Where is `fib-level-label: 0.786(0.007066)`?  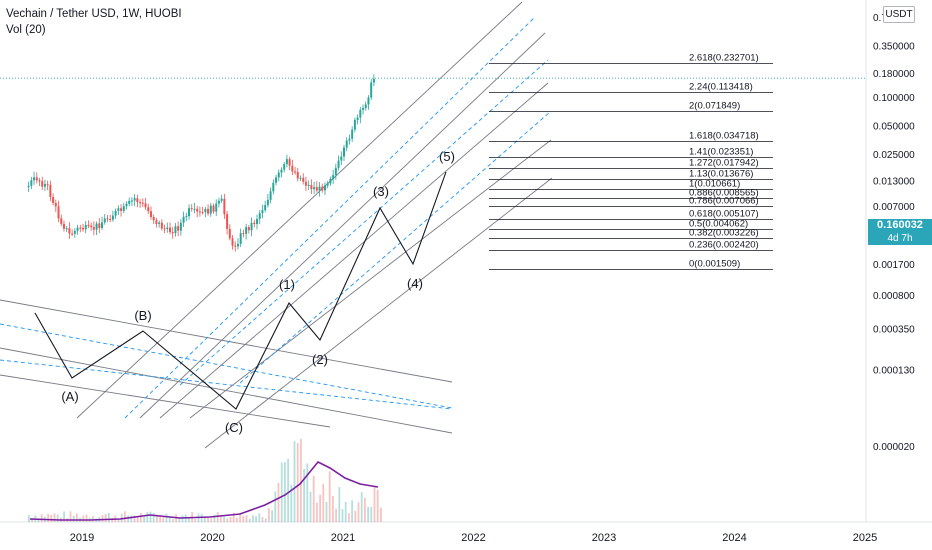
fib-level-label: 0.786(0.007066) is located at coordinates (724, 201).